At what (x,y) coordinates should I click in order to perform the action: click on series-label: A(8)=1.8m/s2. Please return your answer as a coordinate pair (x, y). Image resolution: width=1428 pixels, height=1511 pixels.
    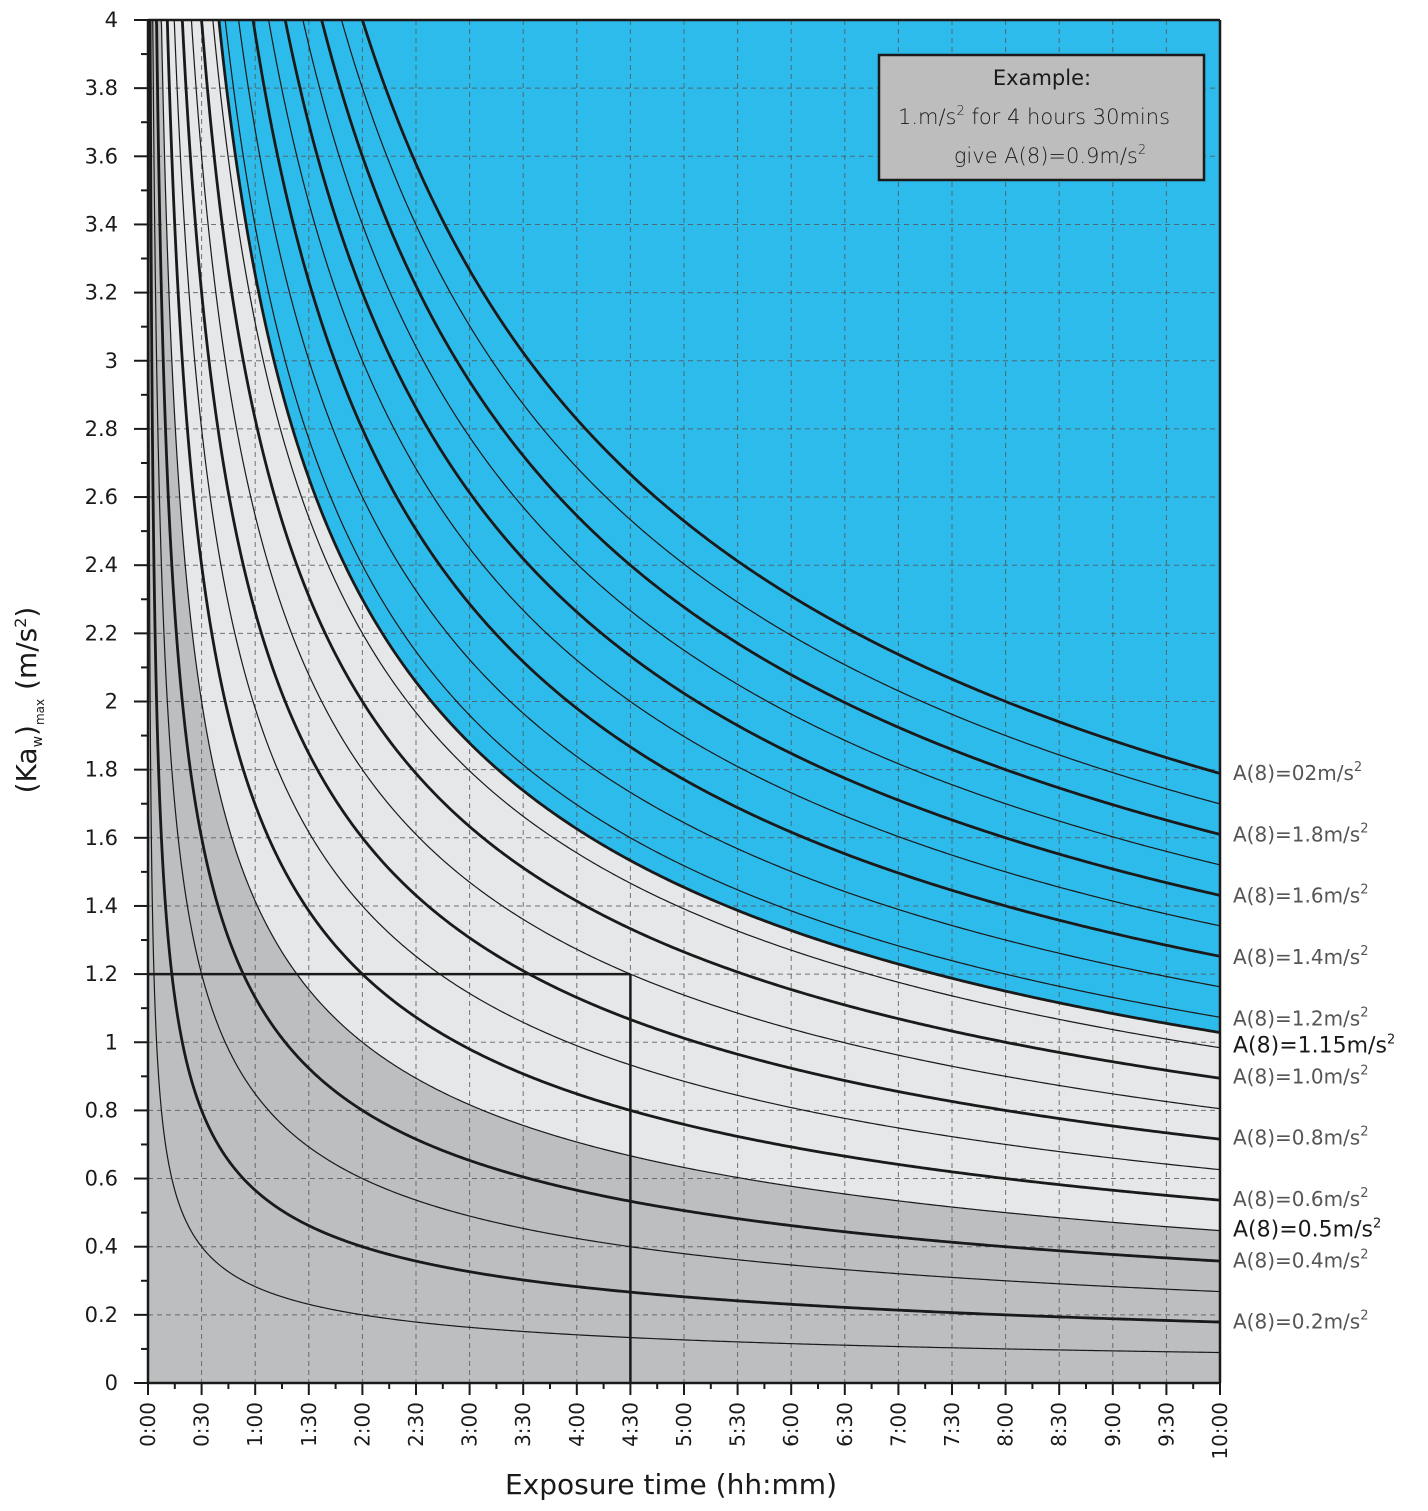
    Looking at the image, I should click on (1301, 833).